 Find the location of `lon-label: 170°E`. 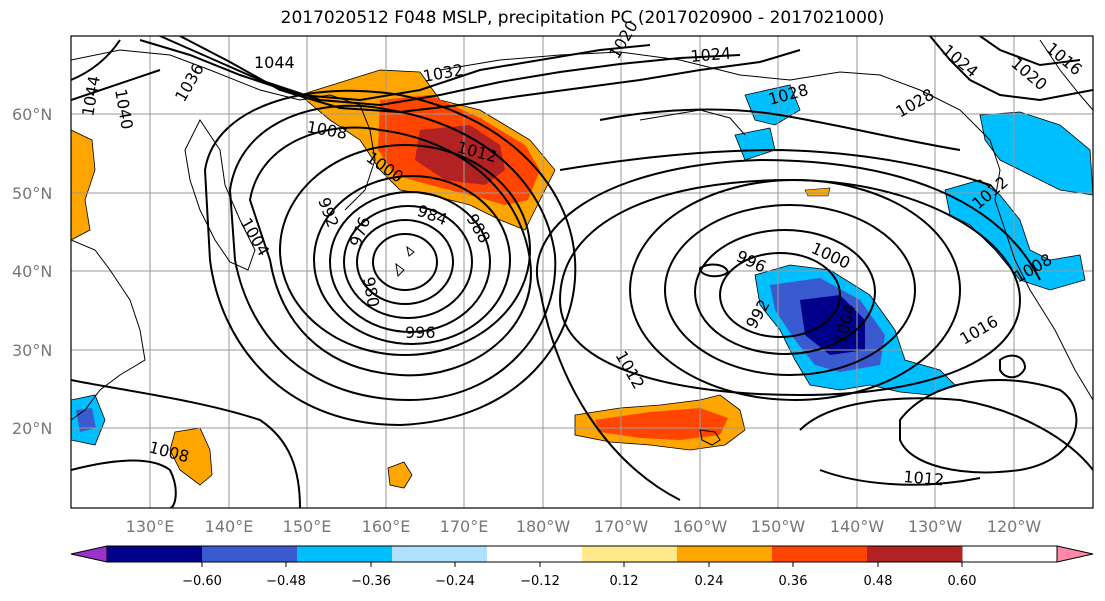

lon-label: 170°E is located at coordinates (464, 526).